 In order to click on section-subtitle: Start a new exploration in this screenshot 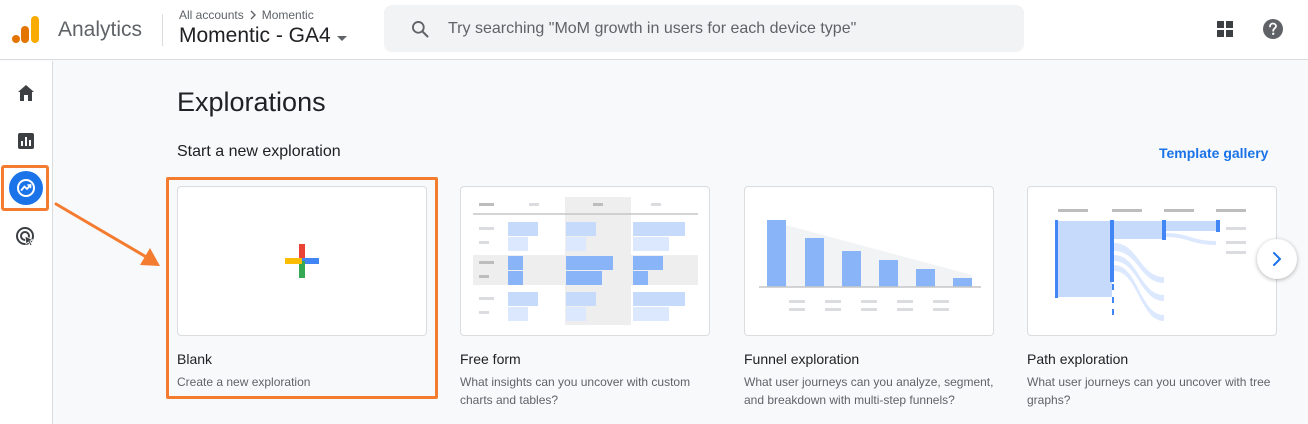, I will do `click(259, 151)`.